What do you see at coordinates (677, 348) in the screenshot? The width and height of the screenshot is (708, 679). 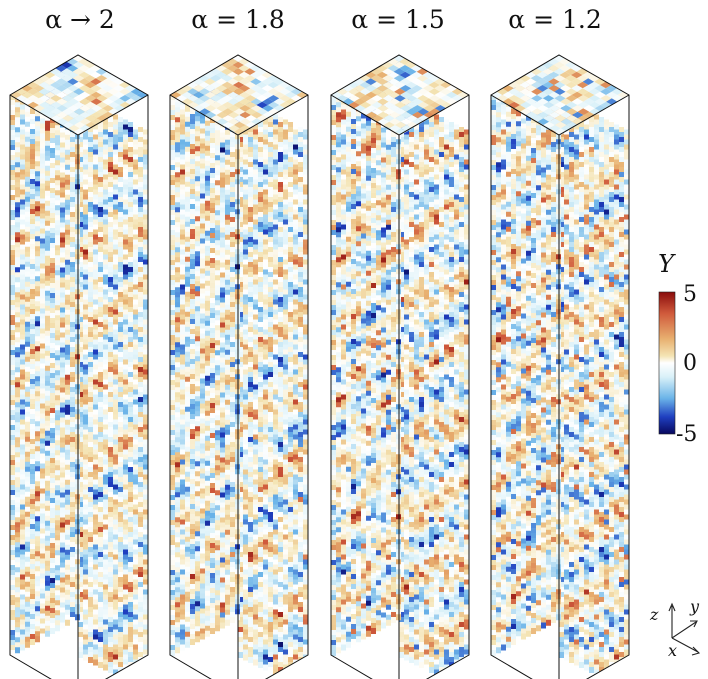 I see `colorbar: Y 5 0 -5` at bounding box center [677, 348].